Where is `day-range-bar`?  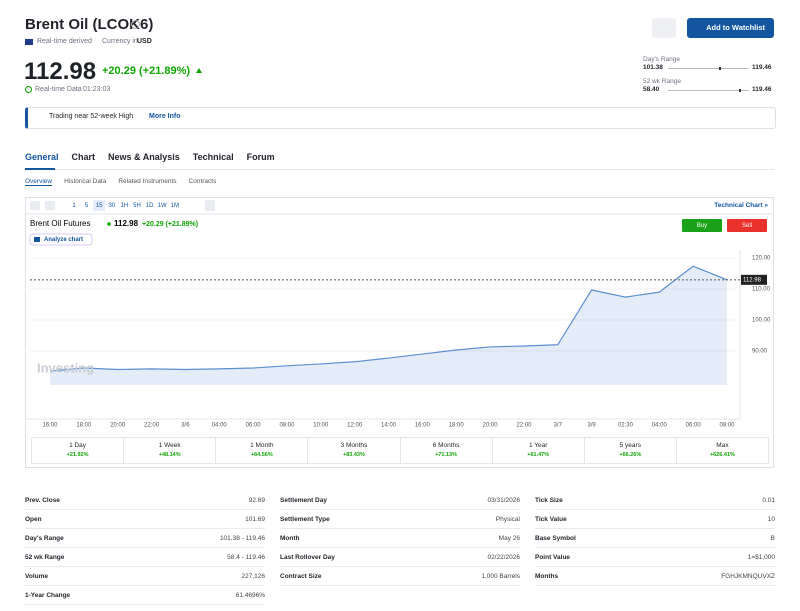
day-range-bar is located at coordinates (708, 68).